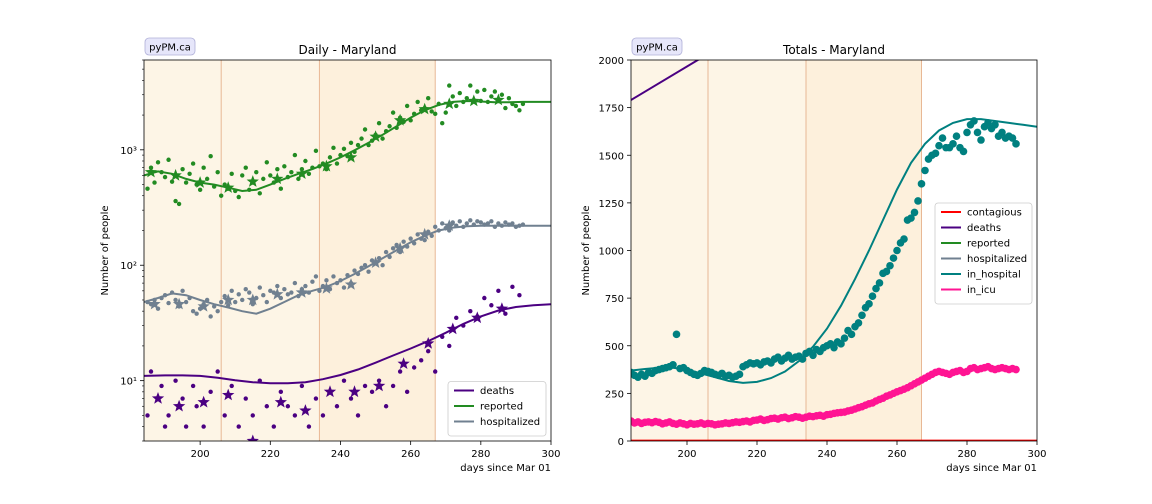  What do you see at coordinates (105, 250) in the screenshot?
I see `y-axis-label: Number of people` at bounding box center [105, 250].